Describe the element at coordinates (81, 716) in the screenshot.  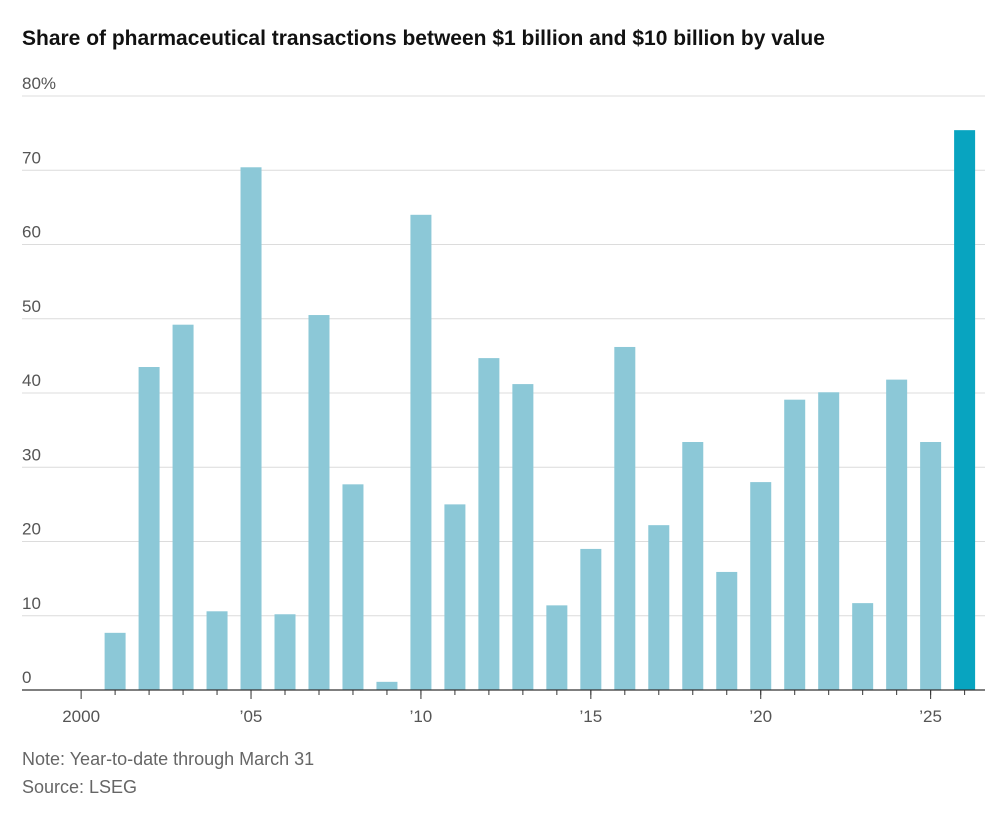
I see `x-tick-label: 2000` at that location.